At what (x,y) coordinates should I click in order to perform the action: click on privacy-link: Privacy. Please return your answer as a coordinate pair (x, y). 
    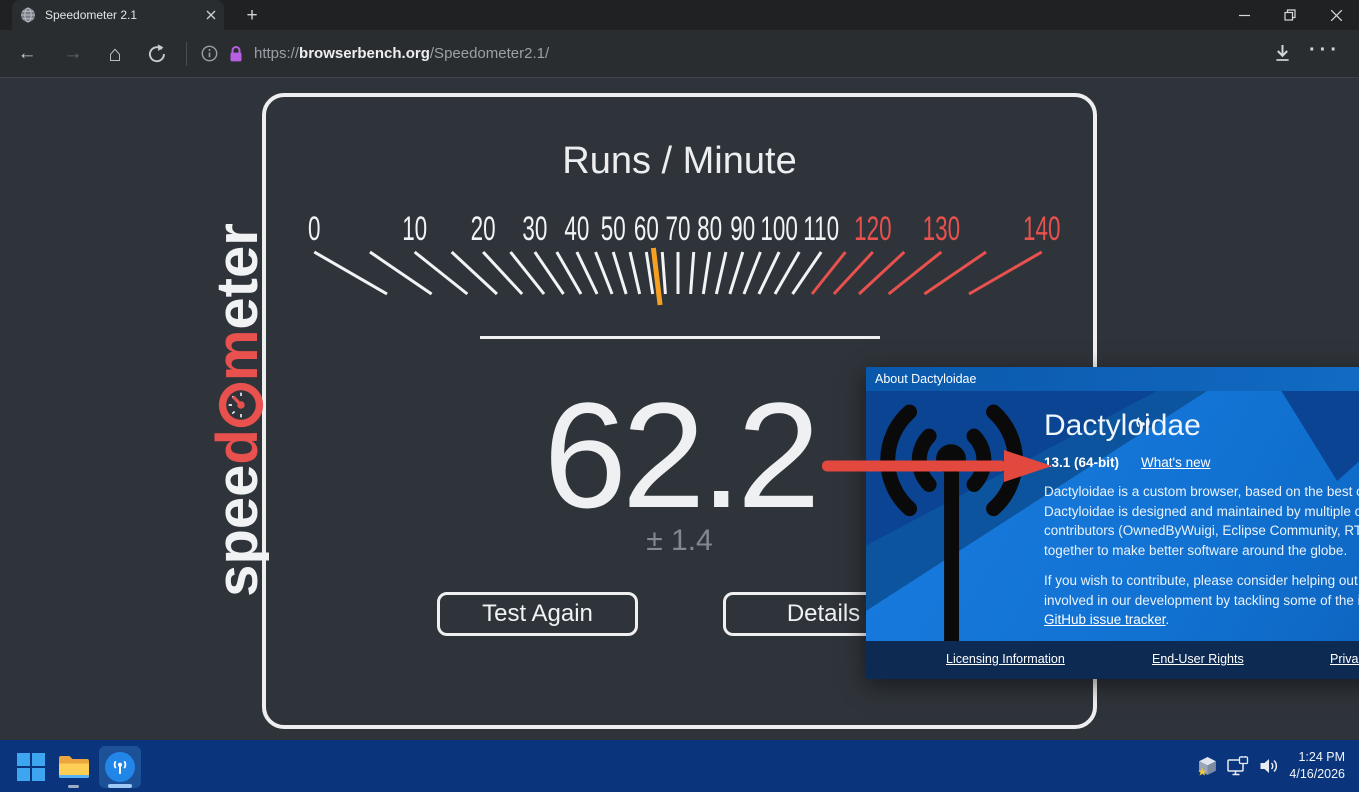
    Looking at the image, I should click on (1344, 659).